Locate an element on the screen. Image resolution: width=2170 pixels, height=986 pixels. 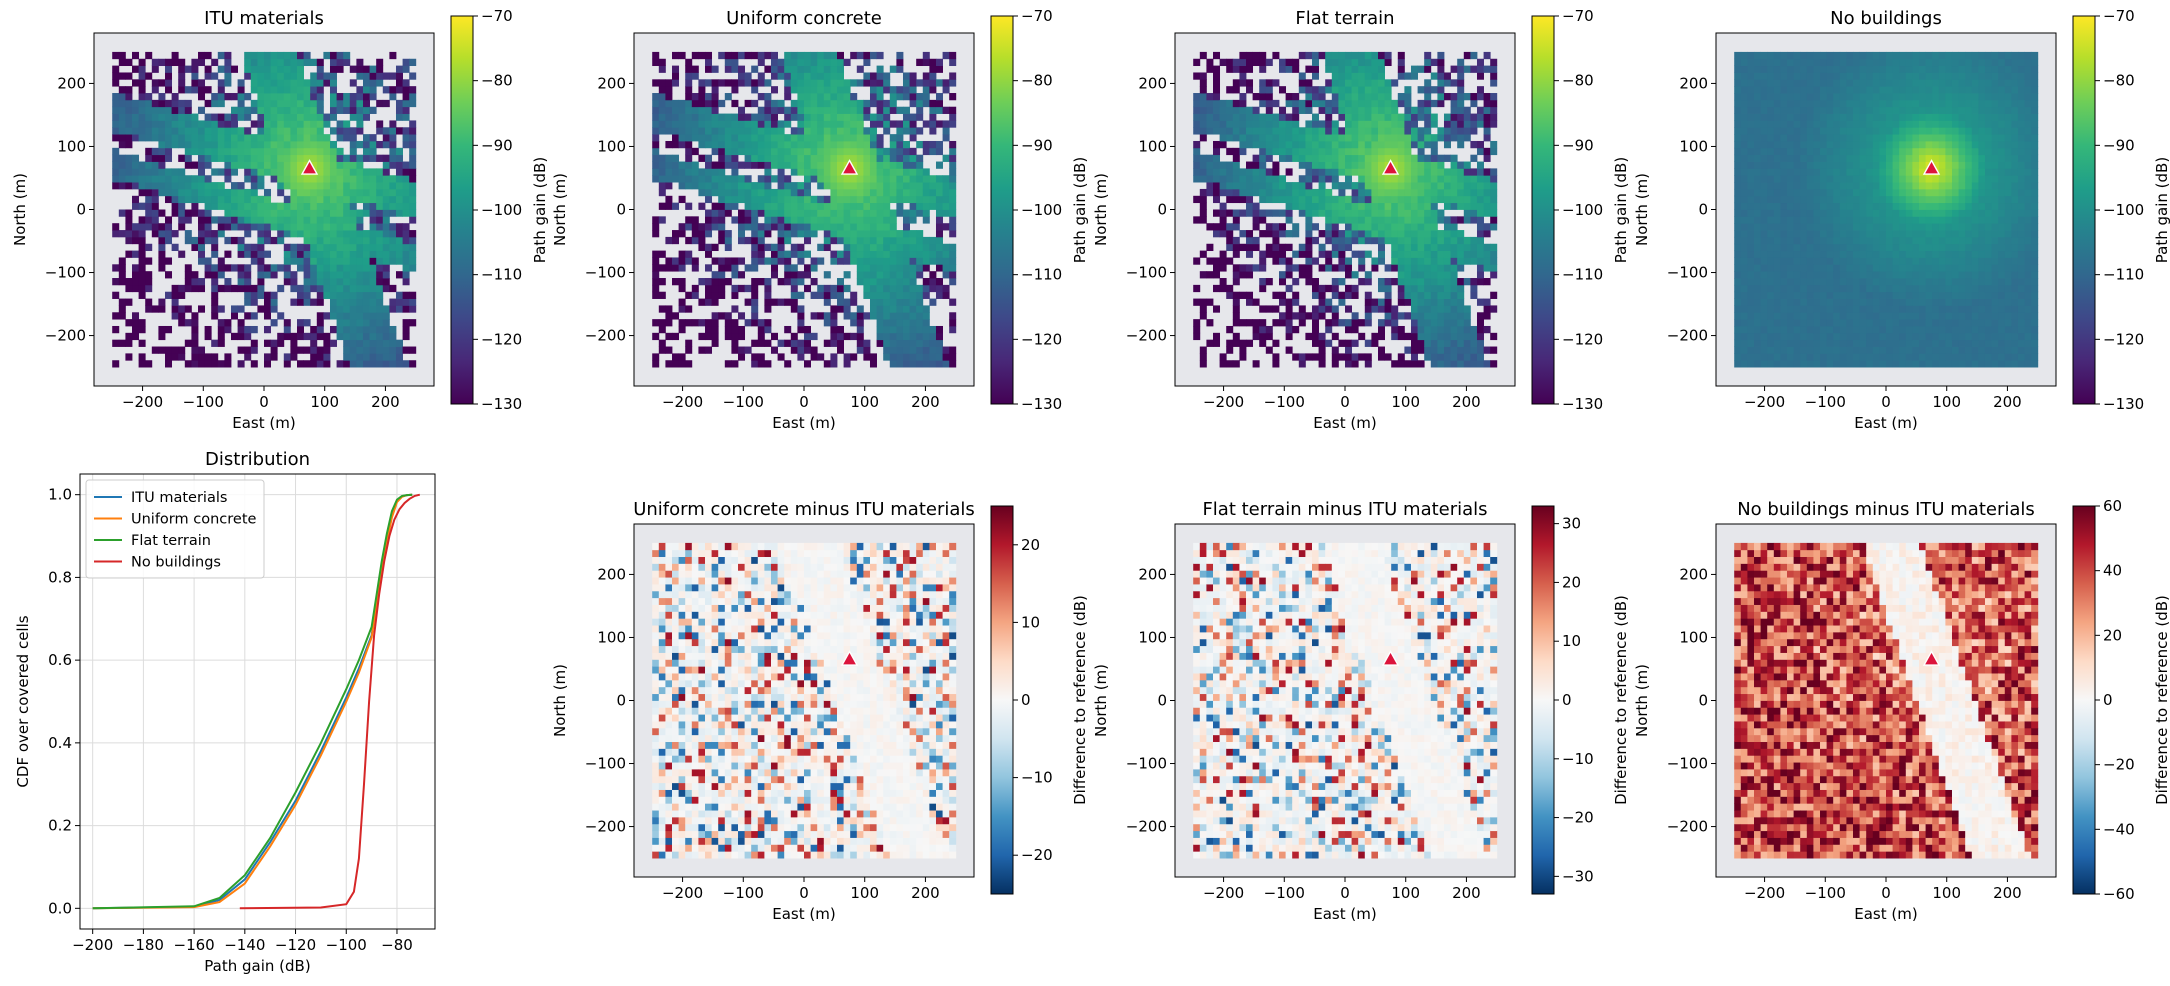
colorbar-tick-label: 30 is located at coordinates (1571, 524).